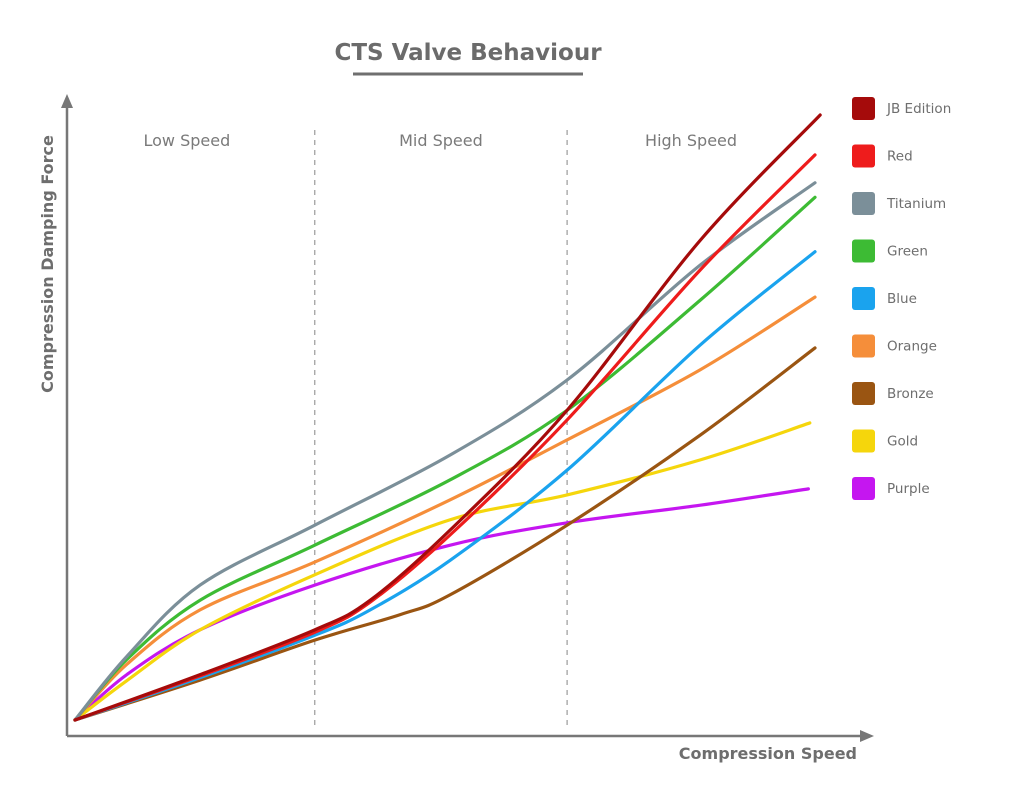 This screenshot has width=1024, height=802. I want to click on legend-item-bronze: Bronze, so click(893, 393).